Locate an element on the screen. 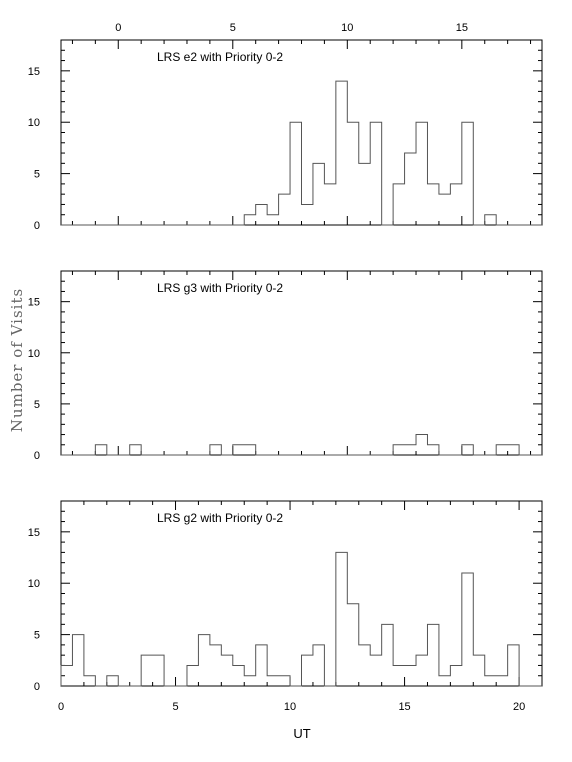 This screenshot has width=572, height=762. bottom-x-tick-label: 10 is located at coordinates (290, 707).